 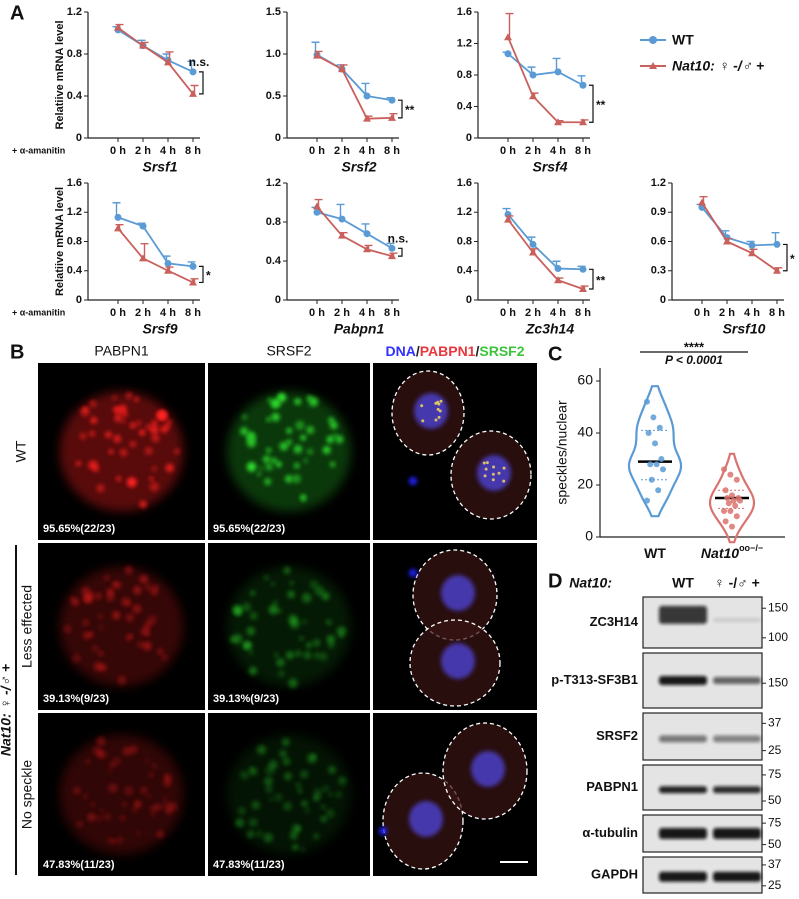 What do you see at coordinates (683, 876) in the screenshot?
I see `band` at bounding box center [683, 876].